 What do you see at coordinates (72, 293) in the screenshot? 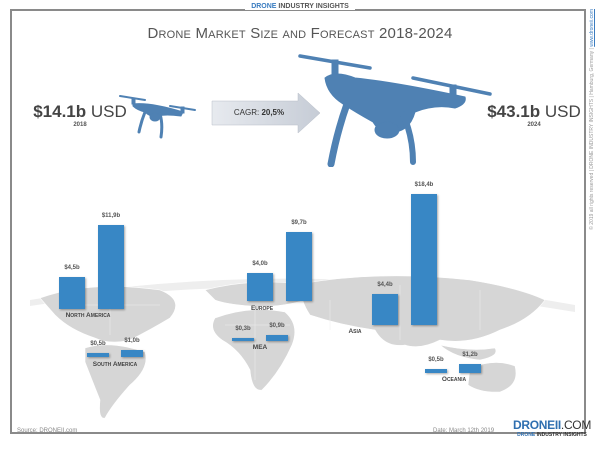
I see `bar-north-america-2018` at bounding box center [72, 293].